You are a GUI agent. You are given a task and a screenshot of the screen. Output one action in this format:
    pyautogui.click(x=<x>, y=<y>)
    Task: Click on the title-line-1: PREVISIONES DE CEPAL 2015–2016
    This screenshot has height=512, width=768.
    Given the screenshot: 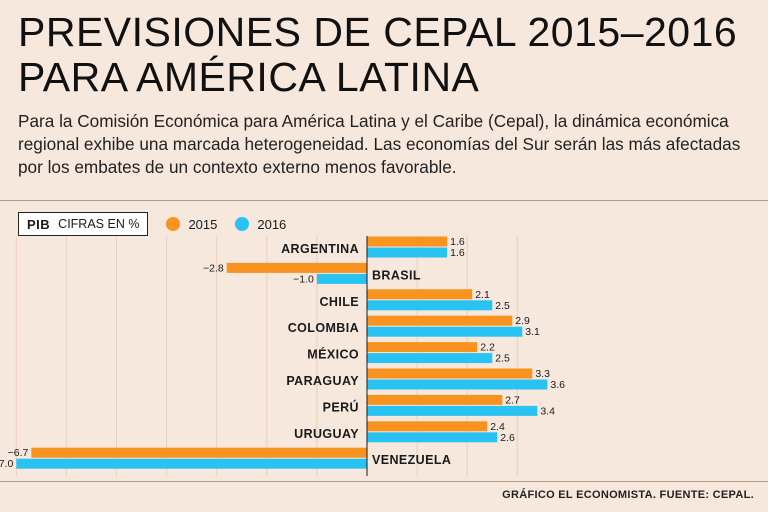 What is the action you would take?
    pyautogui.click(x=378, y=32)
    